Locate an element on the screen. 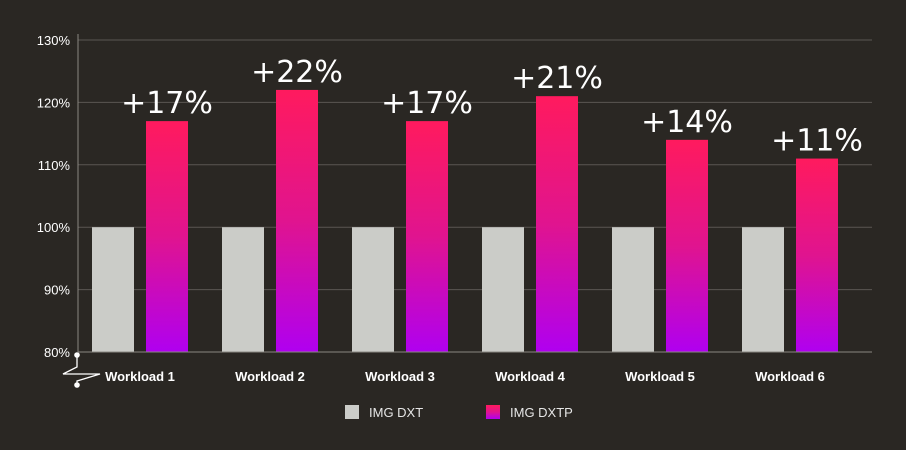  data-label: +14% is located at coordinates (687, 122).